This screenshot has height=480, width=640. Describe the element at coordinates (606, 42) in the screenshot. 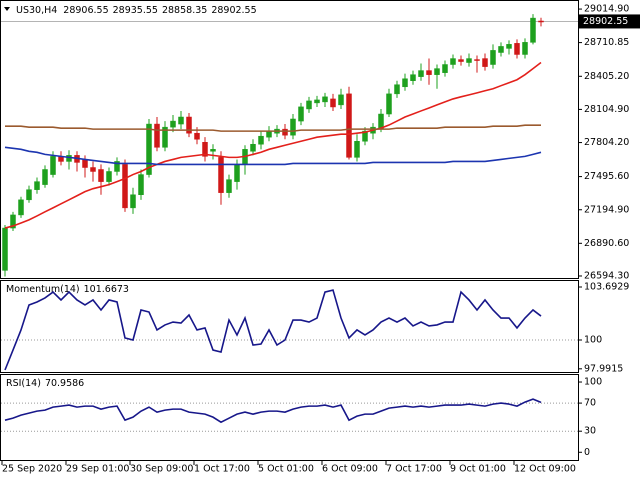

I see `y-tick-label: 28710.85` at that location.